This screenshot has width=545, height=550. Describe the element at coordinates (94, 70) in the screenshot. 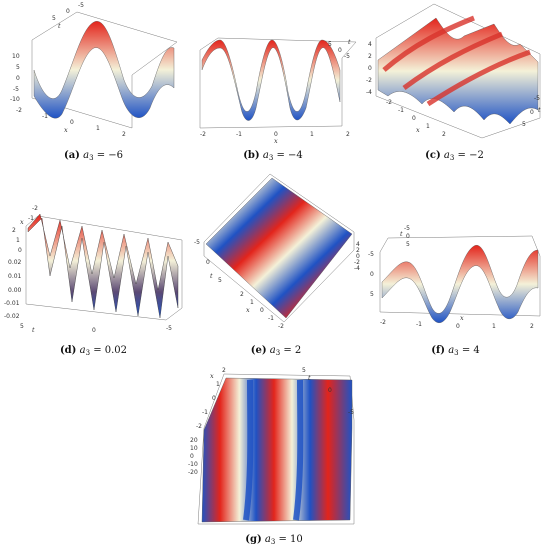

I see `surface-plot-a: 10 5 0 -5 -10 -2 -1 0 1 2 5 0 -5 t x` at that location.